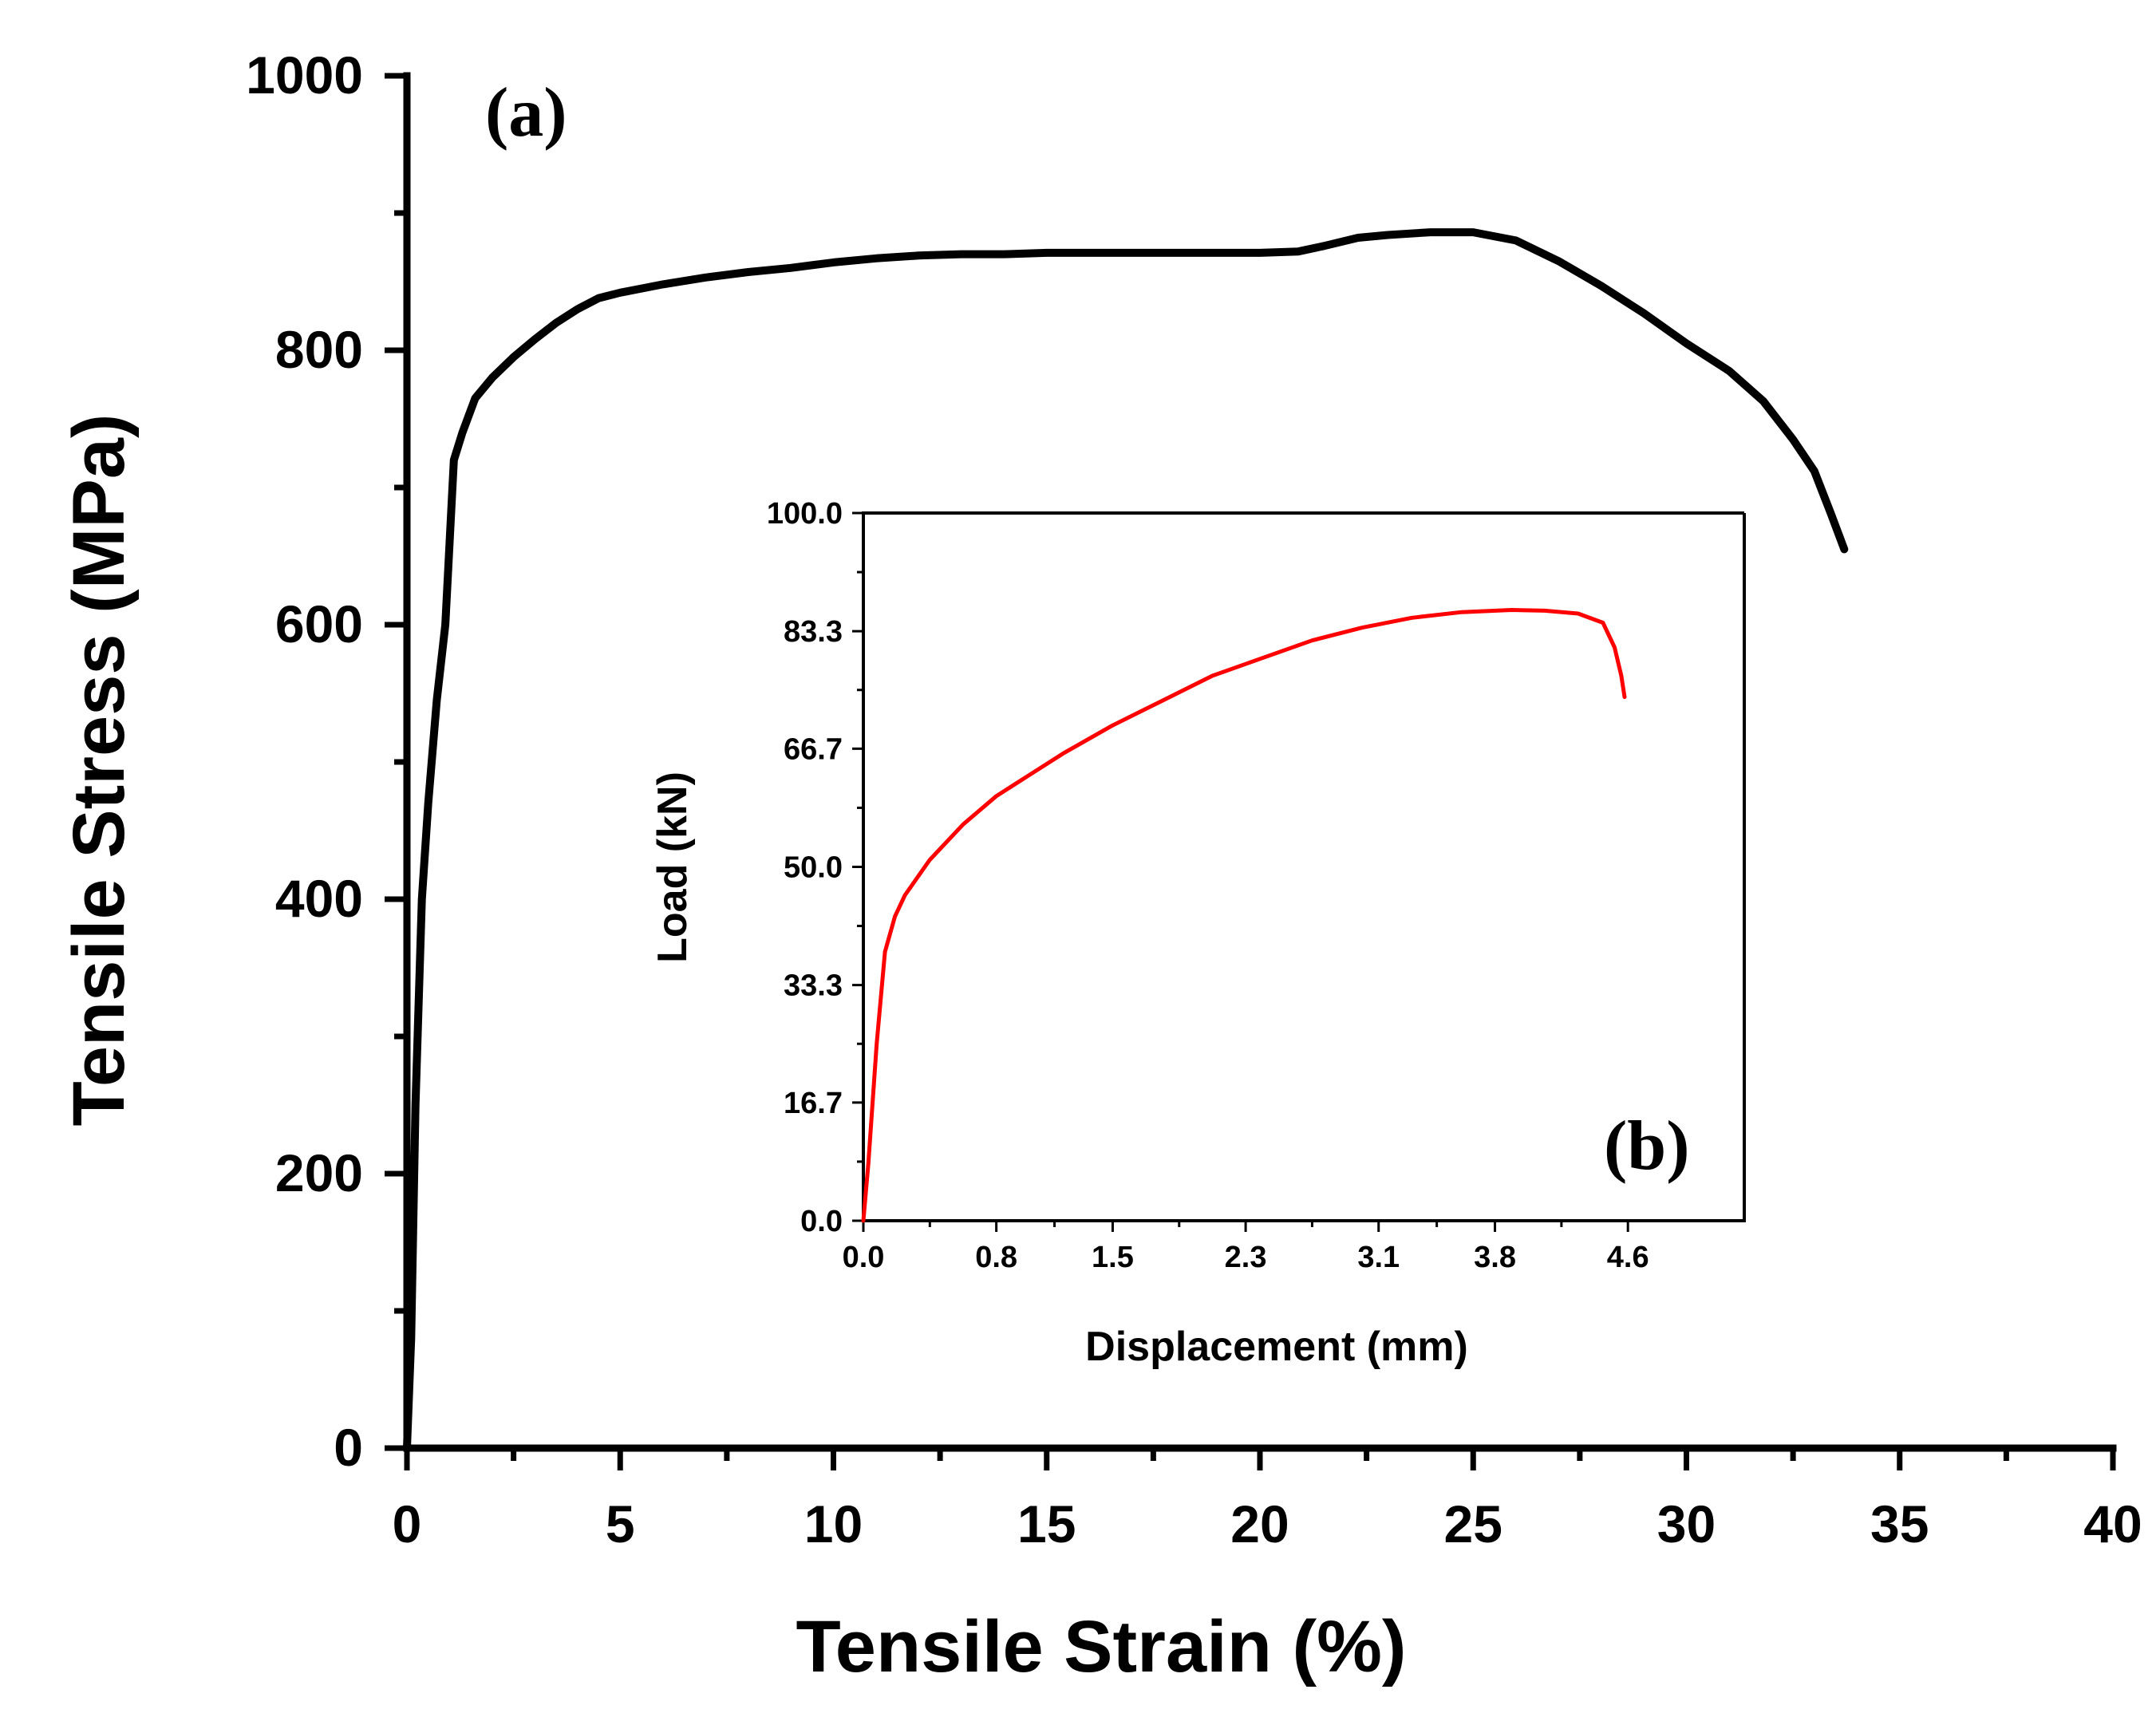  Describe the element at coordinates (407, 1523) in the screenshot. I see `main-x-tick-label: 0` at that location.